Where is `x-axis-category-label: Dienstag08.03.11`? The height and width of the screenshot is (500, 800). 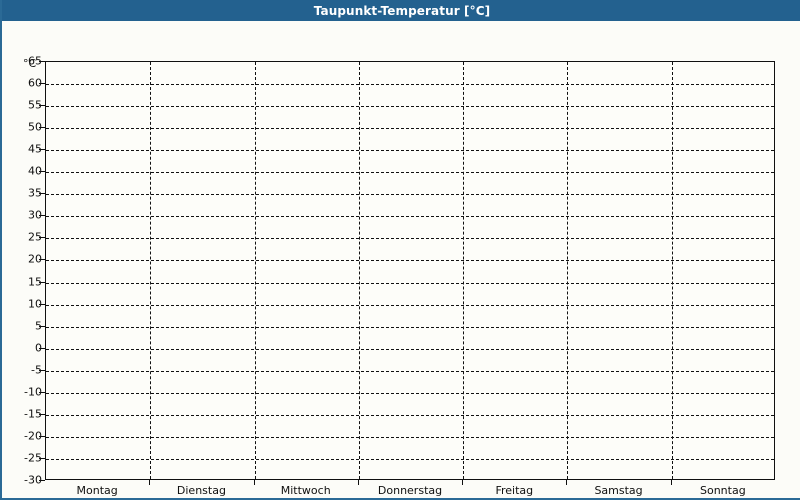
x-axis-category-label: Dienstag08.03.11 is located at coordinates (201, 491).